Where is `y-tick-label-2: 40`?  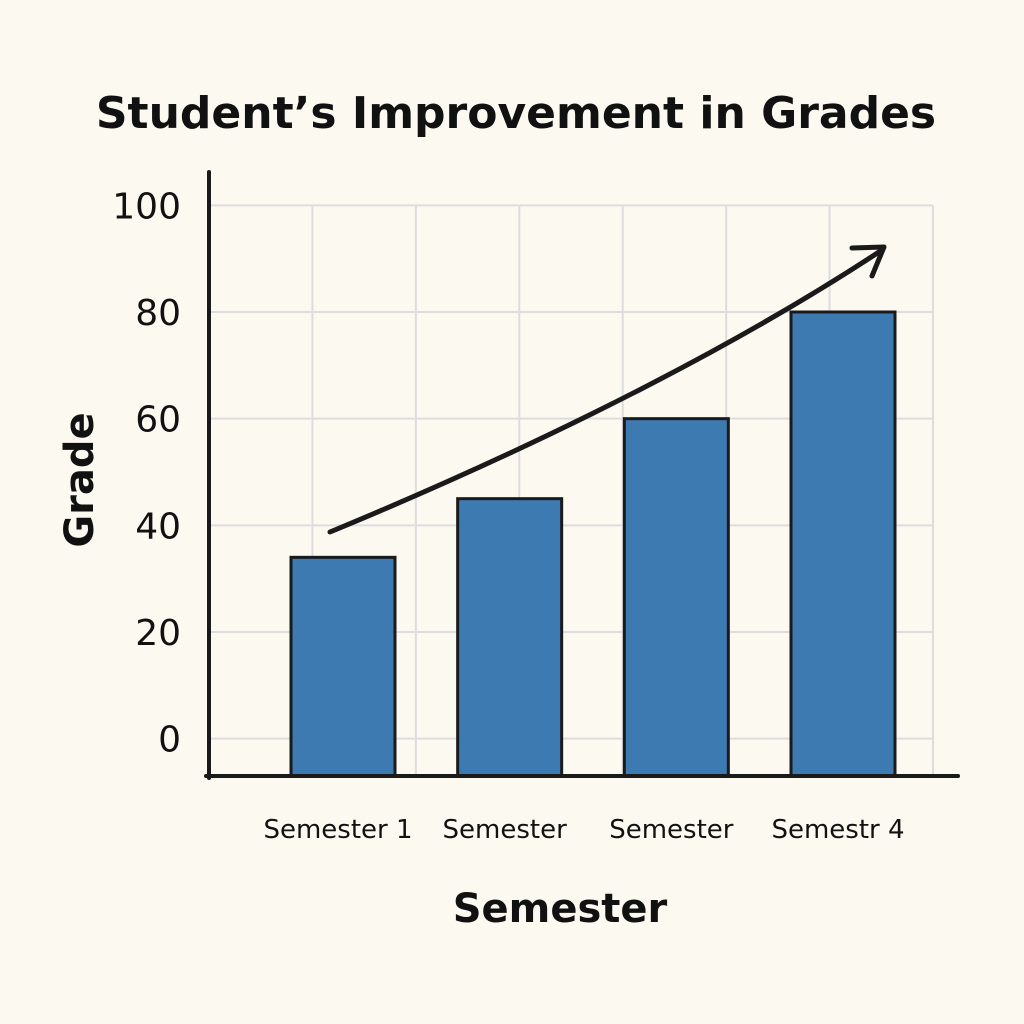
y-tick-label-2: 40 is located at coordinates (158, 526).